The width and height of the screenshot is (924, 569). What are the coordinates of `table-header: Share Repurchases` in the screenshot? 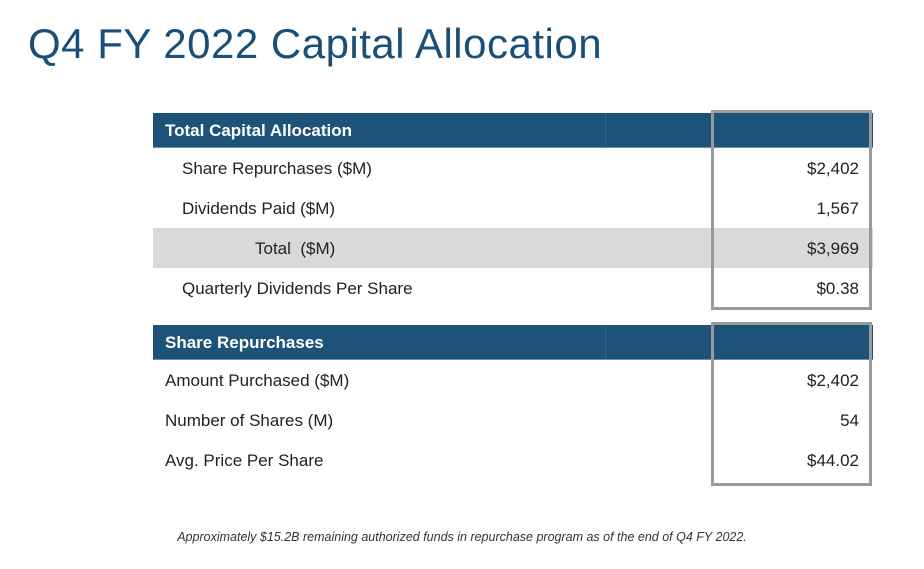 It's located at (513, 342).